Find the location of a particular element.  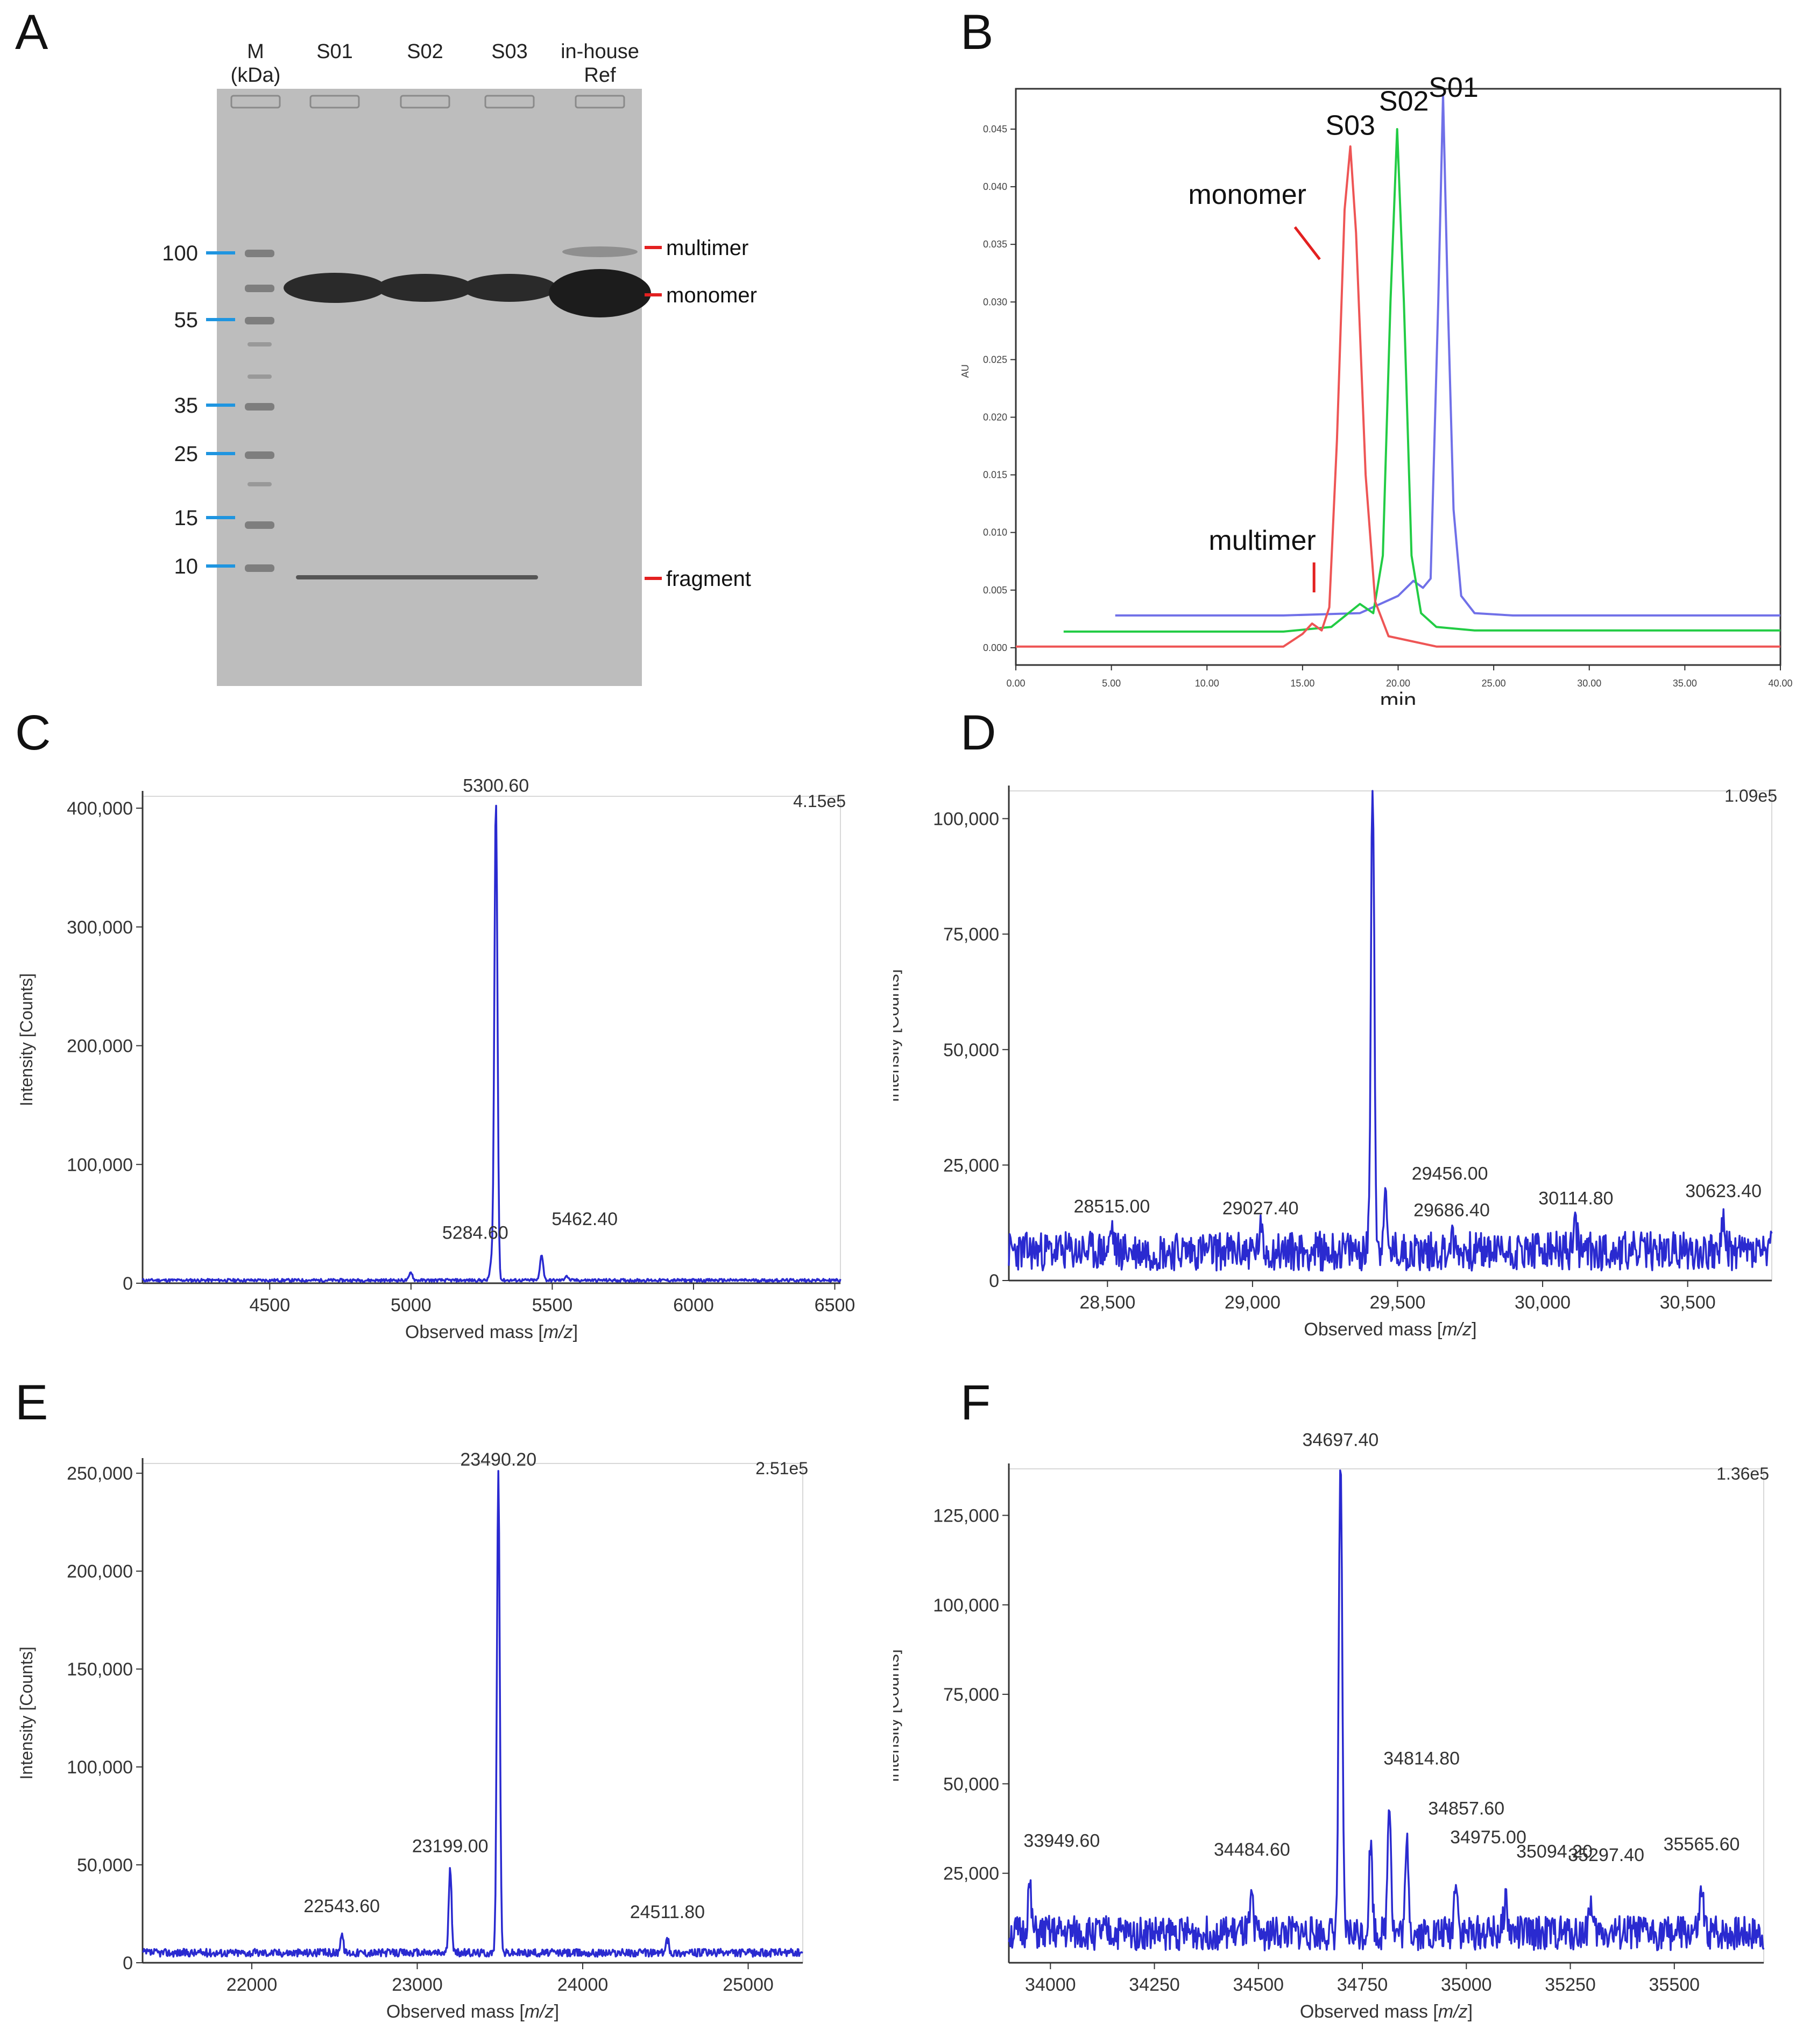

series-label-s03: S03 is located at coordinates (1350, 126).